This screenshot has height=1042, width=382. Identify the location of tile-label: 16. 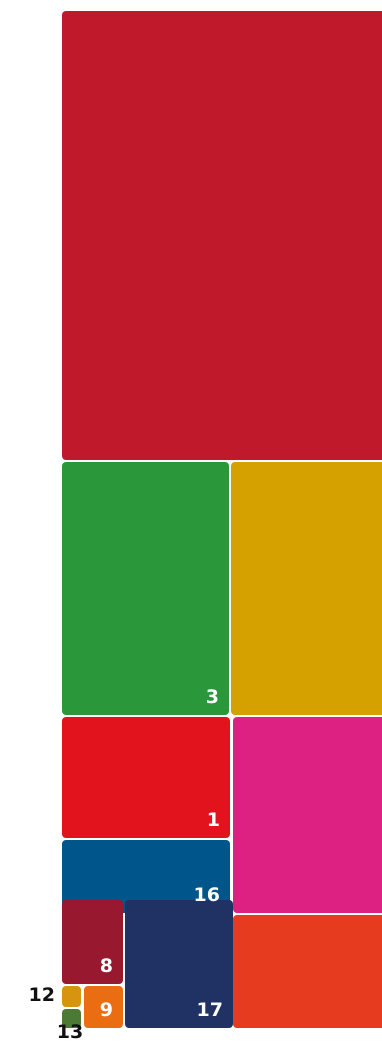
(207, 895).